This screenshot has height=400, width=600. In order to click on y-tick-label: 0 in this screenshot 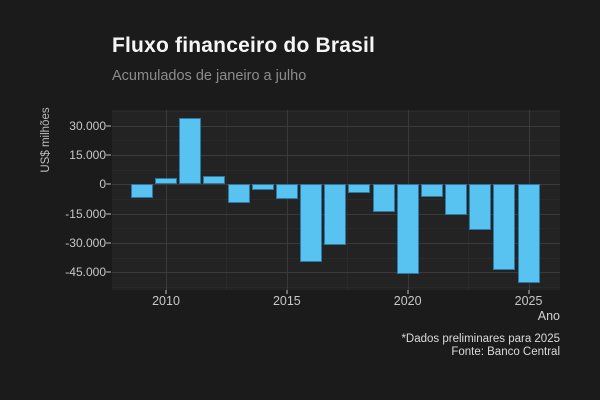, I will do `click(102, 184)`.